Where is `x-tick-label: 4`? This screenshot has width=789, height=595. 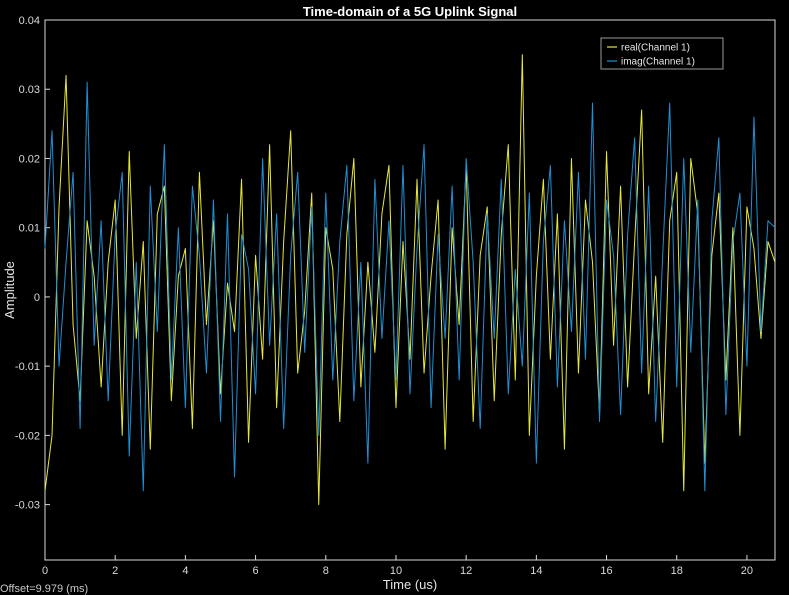 x-tick-label: 4 is located at coordinates (185, 571).